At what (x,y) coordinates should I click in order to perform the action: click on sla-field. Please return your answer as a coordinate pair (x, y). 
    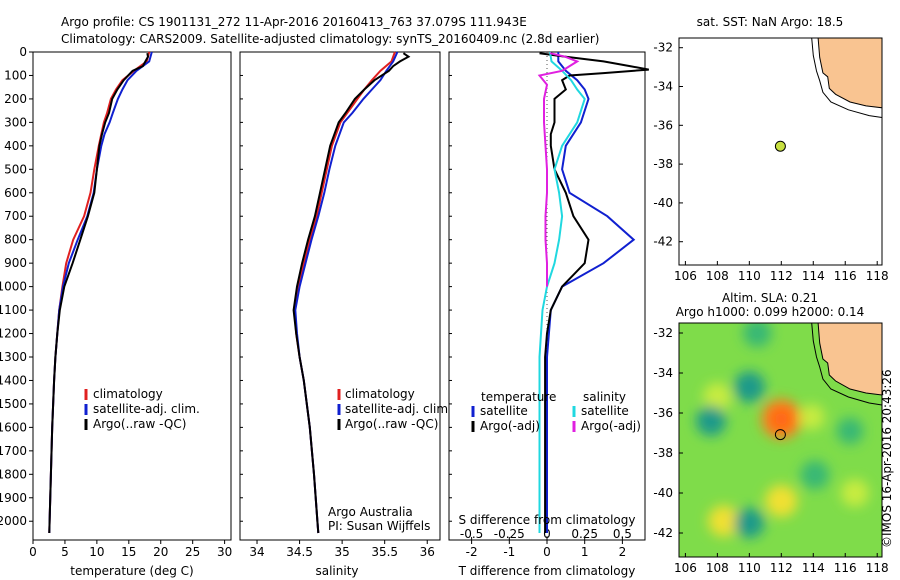
    Looking at the image, I should click on (780, 440).